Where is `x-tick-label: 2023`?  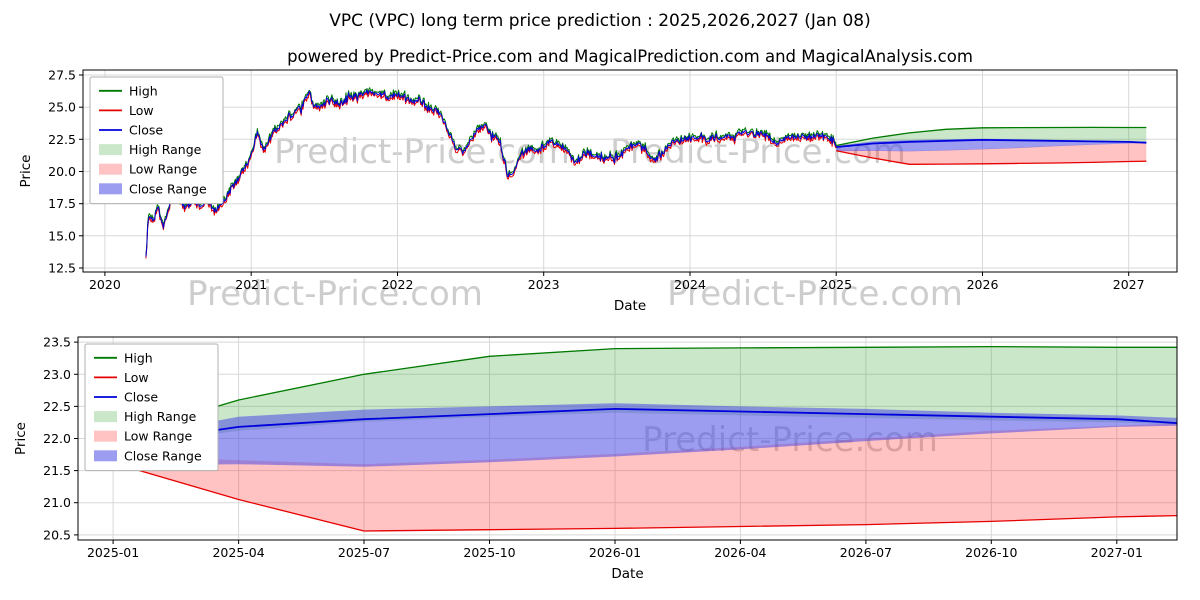 x-tick-label: 2023 is located at coordinates (544, 284).